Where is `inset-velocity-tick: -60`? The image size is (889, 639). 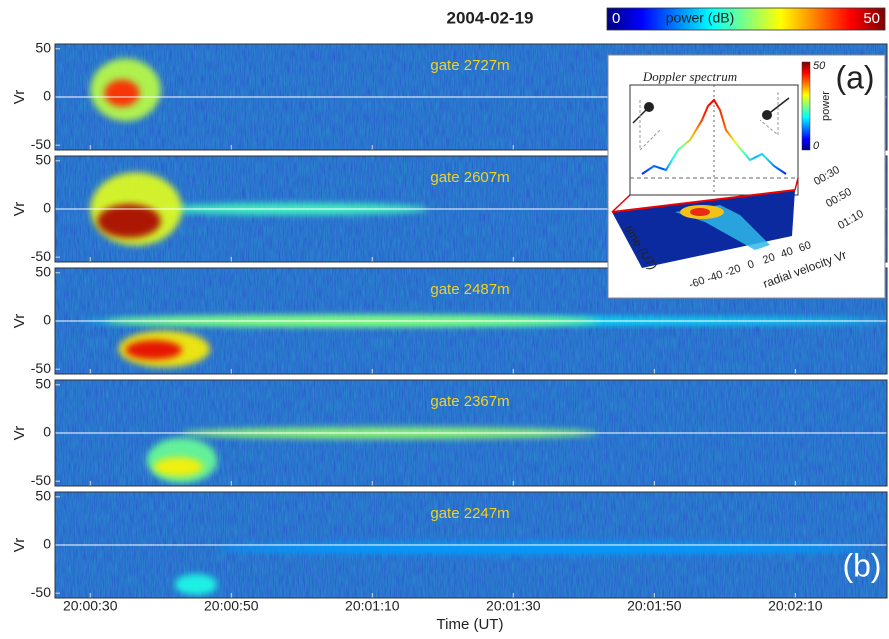 inset-velocity-tick: -60 is located at coordinates (696, 283).